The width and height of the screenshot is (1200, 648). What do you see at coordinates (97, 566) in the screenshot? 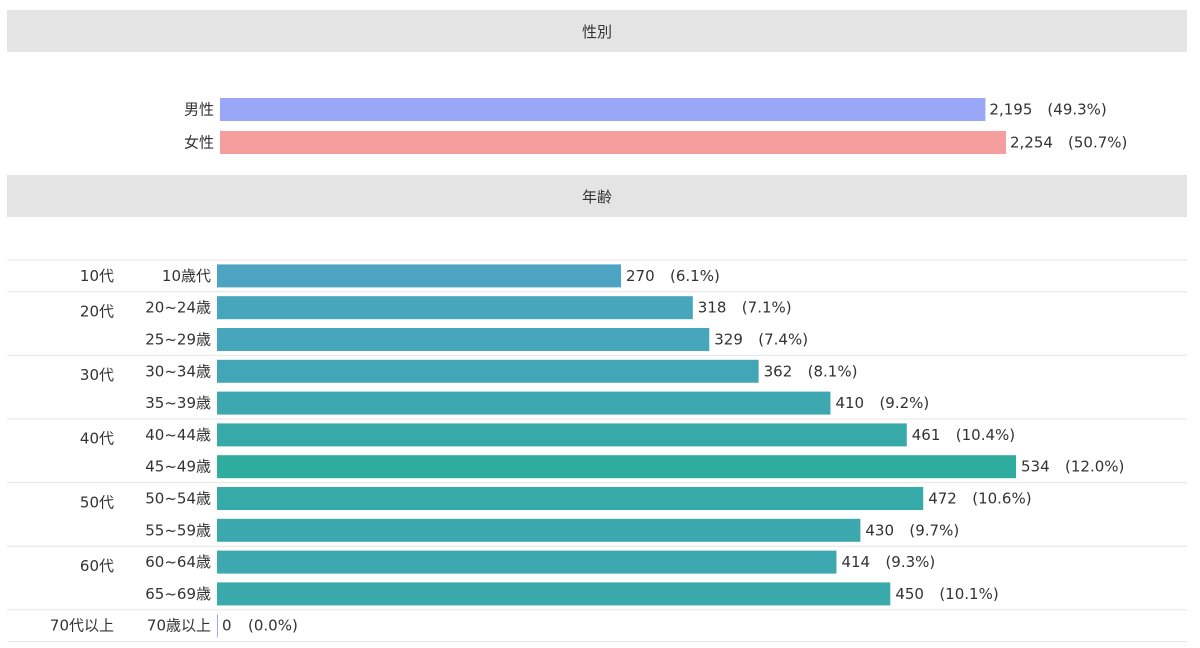
I see `age-group-label: 60代` at bounding box center [97, 566].